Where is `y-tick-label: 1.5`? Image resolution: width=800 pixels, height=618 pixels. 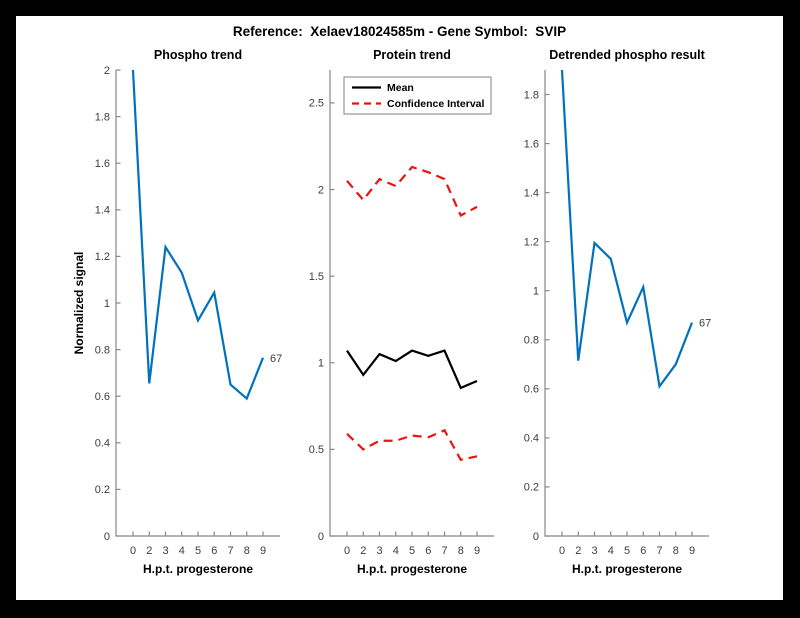 y-tick-label: 1.5 is located at coordinates (316, 277).